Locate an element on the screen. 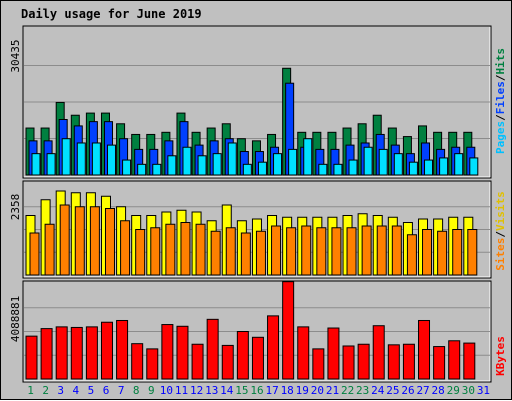 The width and height of the screenshot is (512, 401). x-tick-label: 3 is located at coordinates (60, 390).